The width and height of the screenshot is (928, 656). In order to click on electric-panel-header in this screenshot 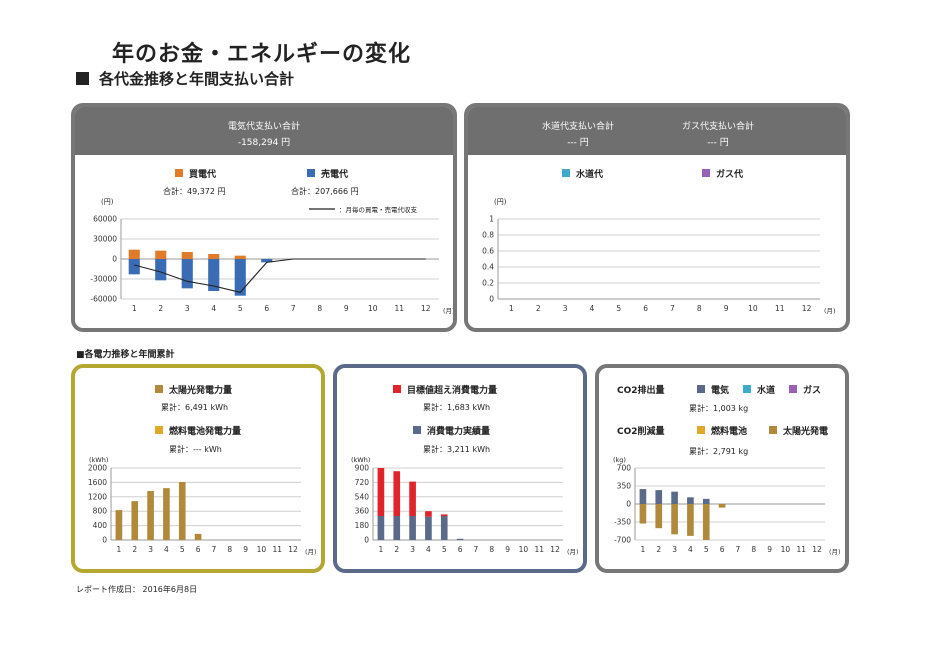, I will do `click(264, 131)`.